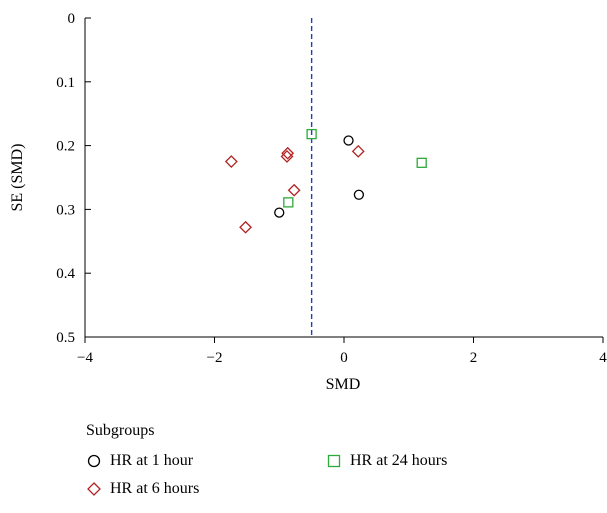 The width and height of the screenshot is (607, 513). What do you see at coordinates (65, 338) in the screenshot?
I see `y-tick-label: 0.5` at bounding box center [65, 338].